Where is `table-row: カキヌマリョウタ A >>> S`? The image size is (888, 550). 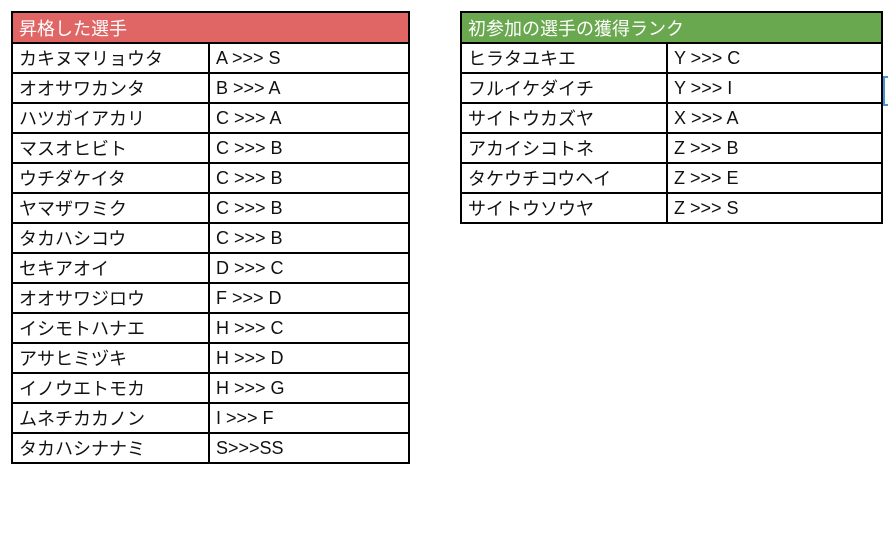
table-row: カキヌマリョウタ A >>> S is located at coordinates (210, 58).